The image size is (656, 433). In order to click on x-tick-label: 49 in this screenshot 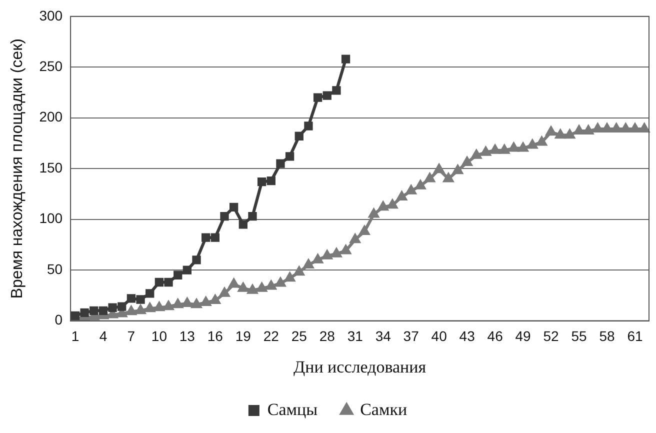, I will do `click(523, 336)`.